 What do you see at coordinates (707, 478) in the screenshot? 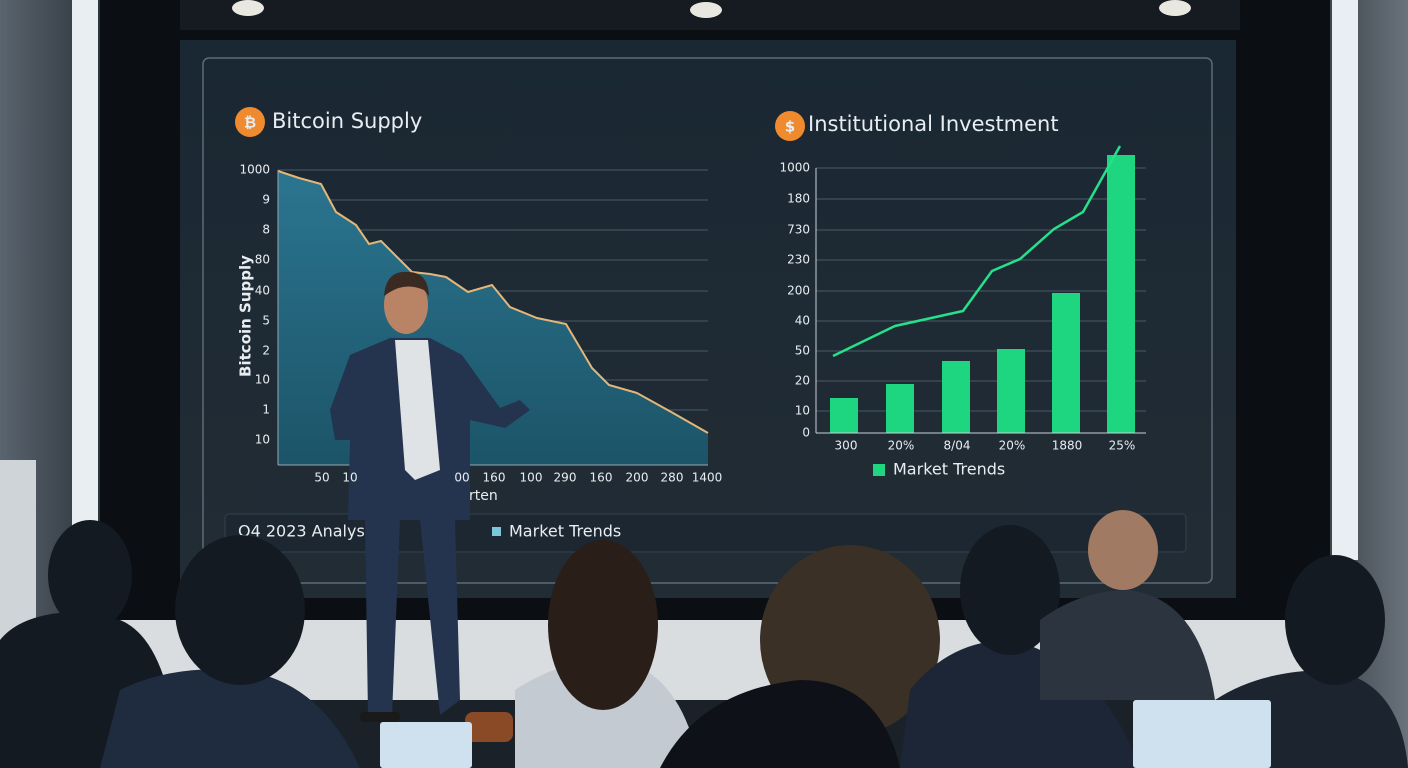
I see `x-tick-label: 1400` at bounding box center [707, 478].